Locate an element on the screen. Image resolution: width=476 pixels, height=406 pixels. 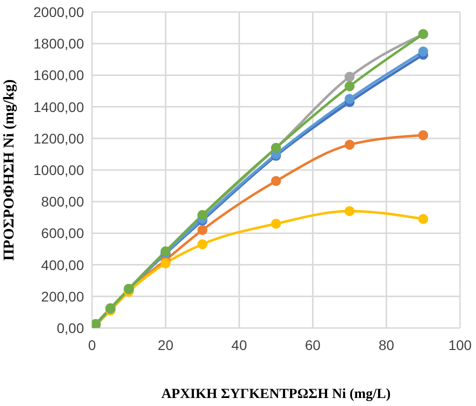
y-axis-title: ΠΡΟΣΡΟΦΗΣΗ Ni (mg/kg) is located at coordinates (9, 170).